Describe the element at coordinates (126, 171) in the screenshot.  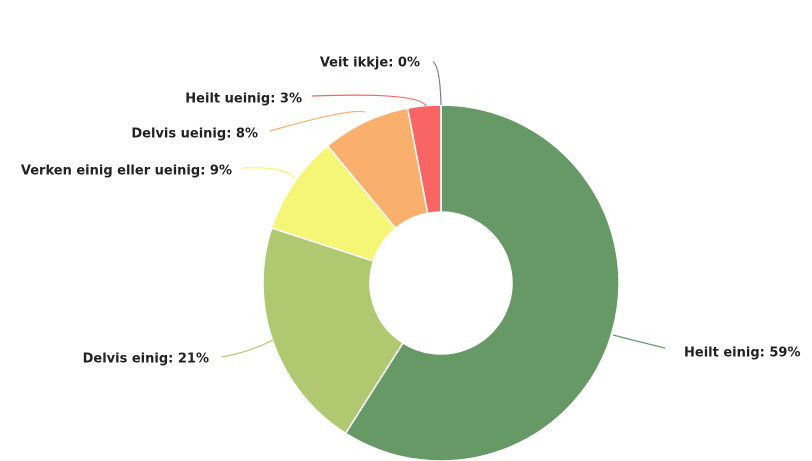
I see `slice-label: Verken einig eller ueinig: 9%` at that location.